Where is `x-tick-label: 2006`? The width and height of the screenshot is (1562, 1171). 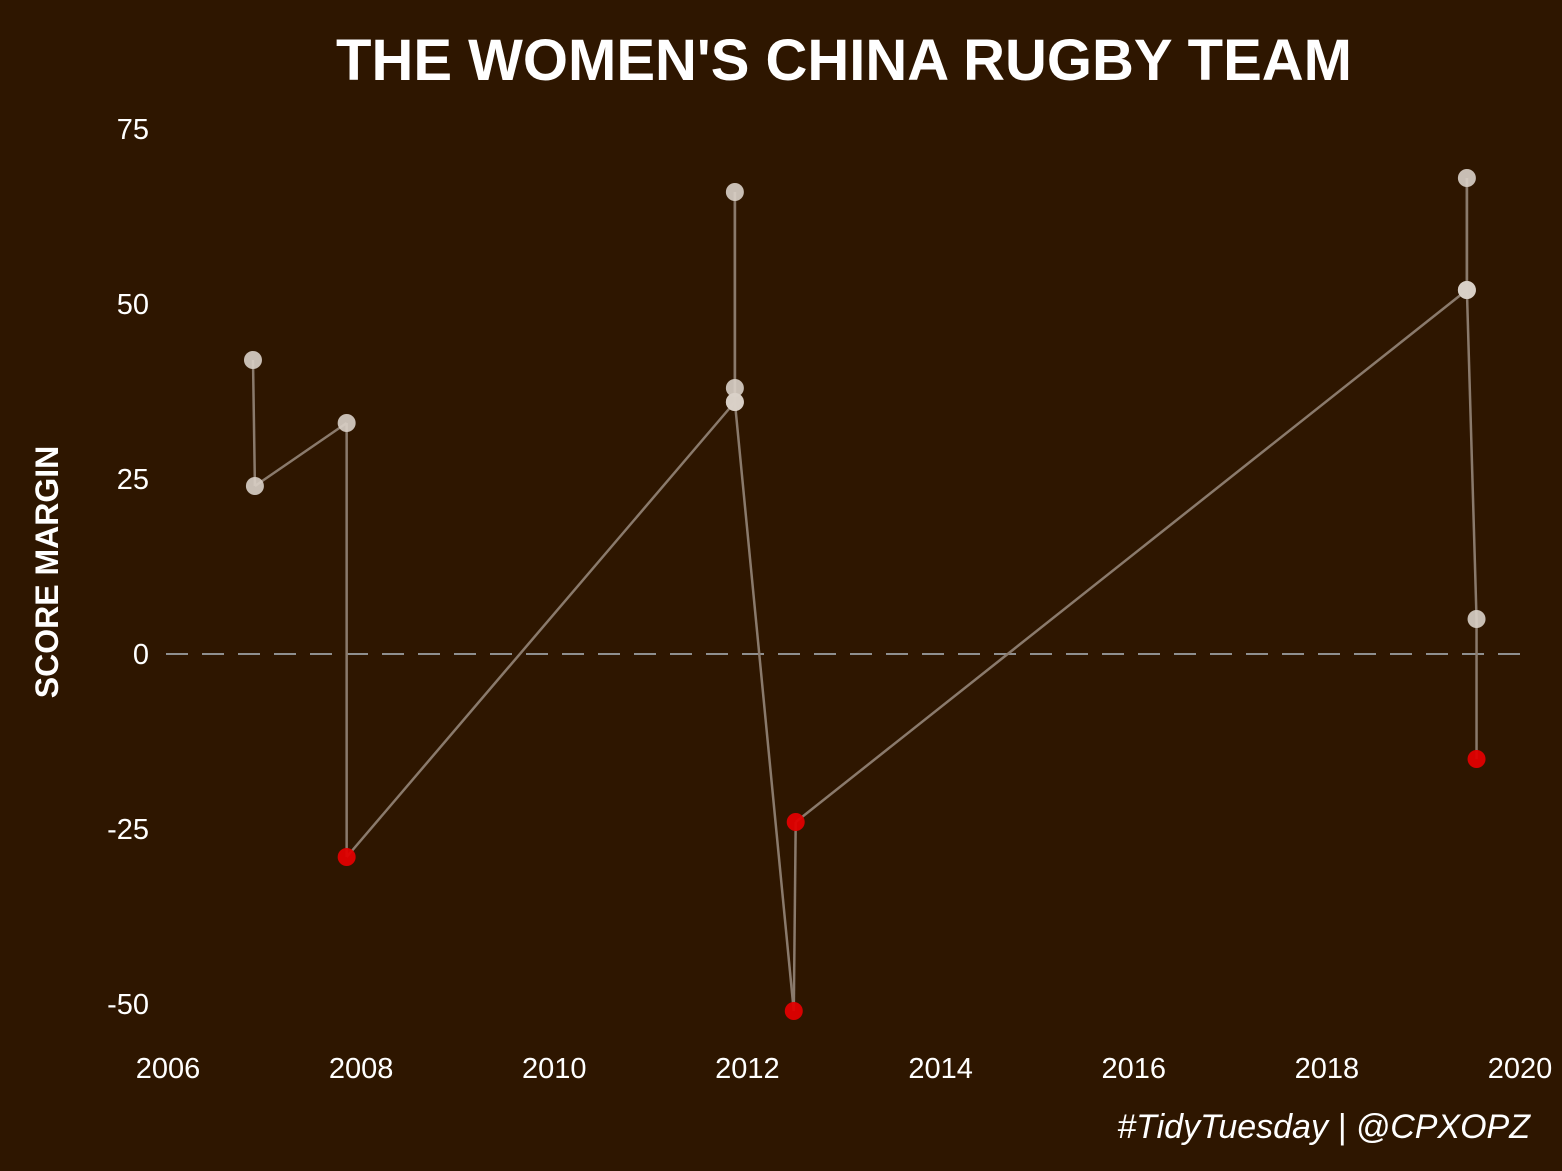
x-tick-label: 2006 is located at coordinates (168, 1069).